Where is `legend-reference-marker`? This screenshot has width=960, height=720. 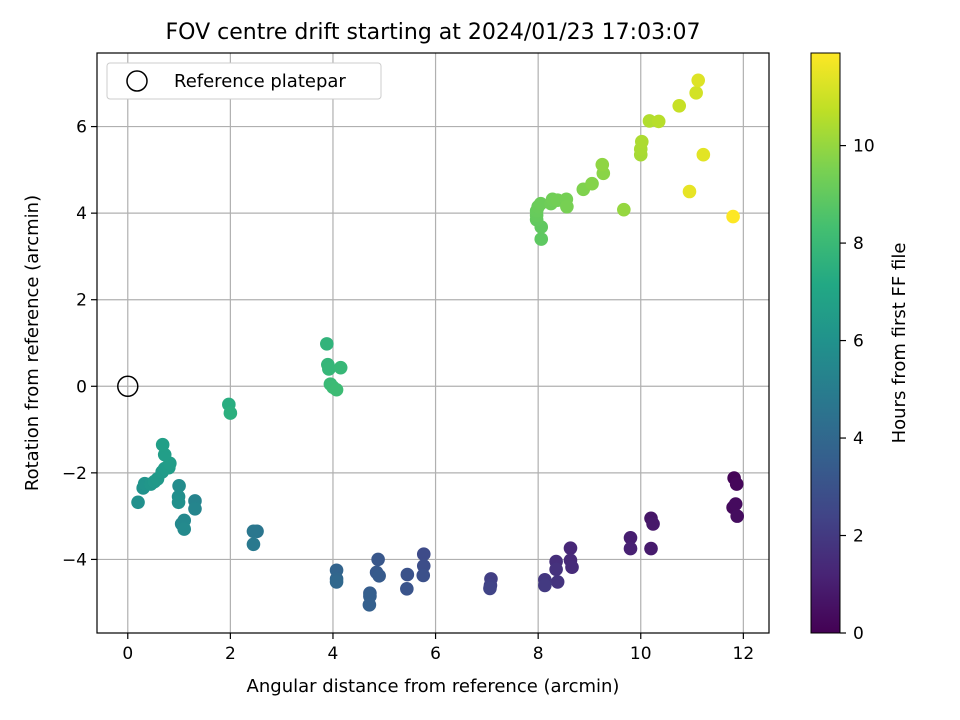
legend-reference-marker is located at coordinates (137, 81).